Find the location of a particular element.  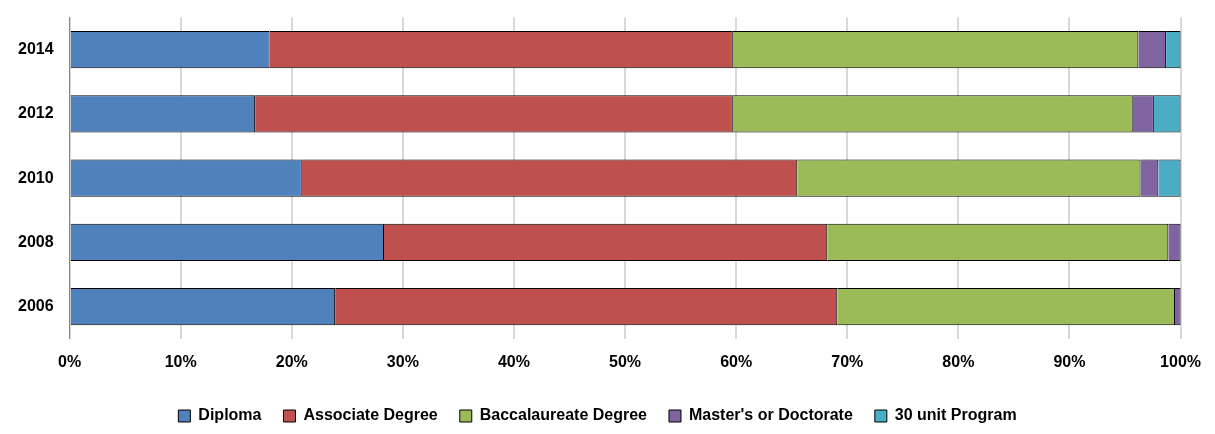

legend-label: Baccalaureate Degree is located at coordinates (563, 415).